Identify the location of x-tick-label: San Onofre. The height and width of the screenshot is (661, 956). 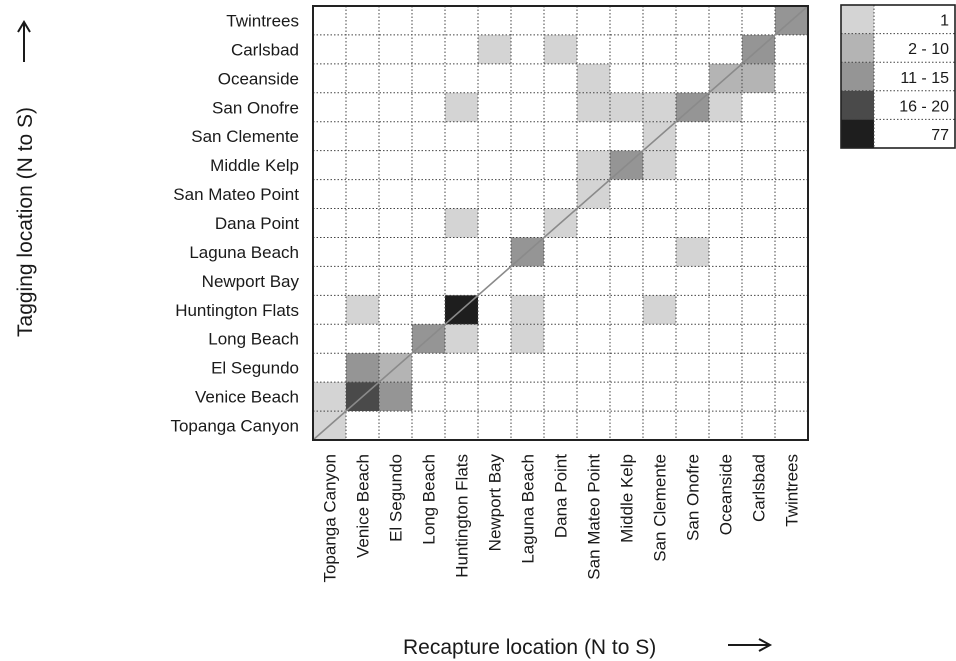
(693, 497).